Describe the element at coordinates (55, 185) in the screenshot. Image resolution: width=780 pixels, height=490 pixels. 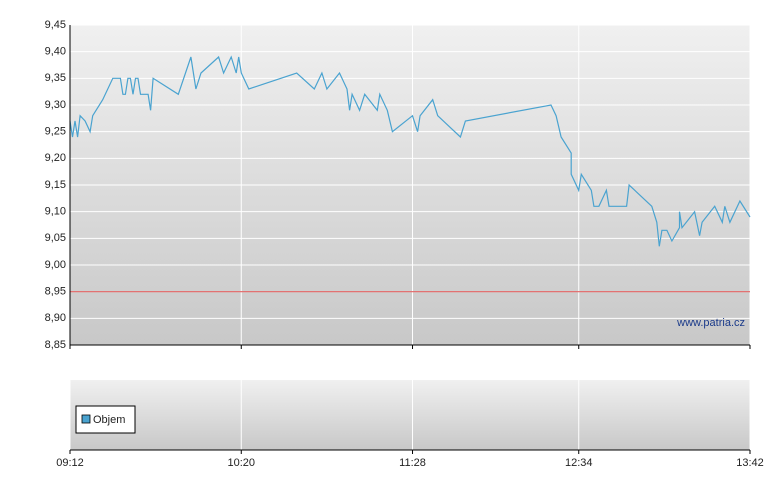
I see `y-tick-label: 9,15` at that location.